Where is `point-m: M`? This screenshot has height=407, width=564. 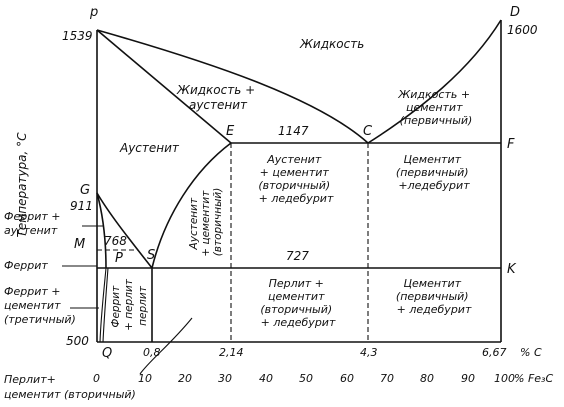 point-m: M is located at coordinates (79, 244).